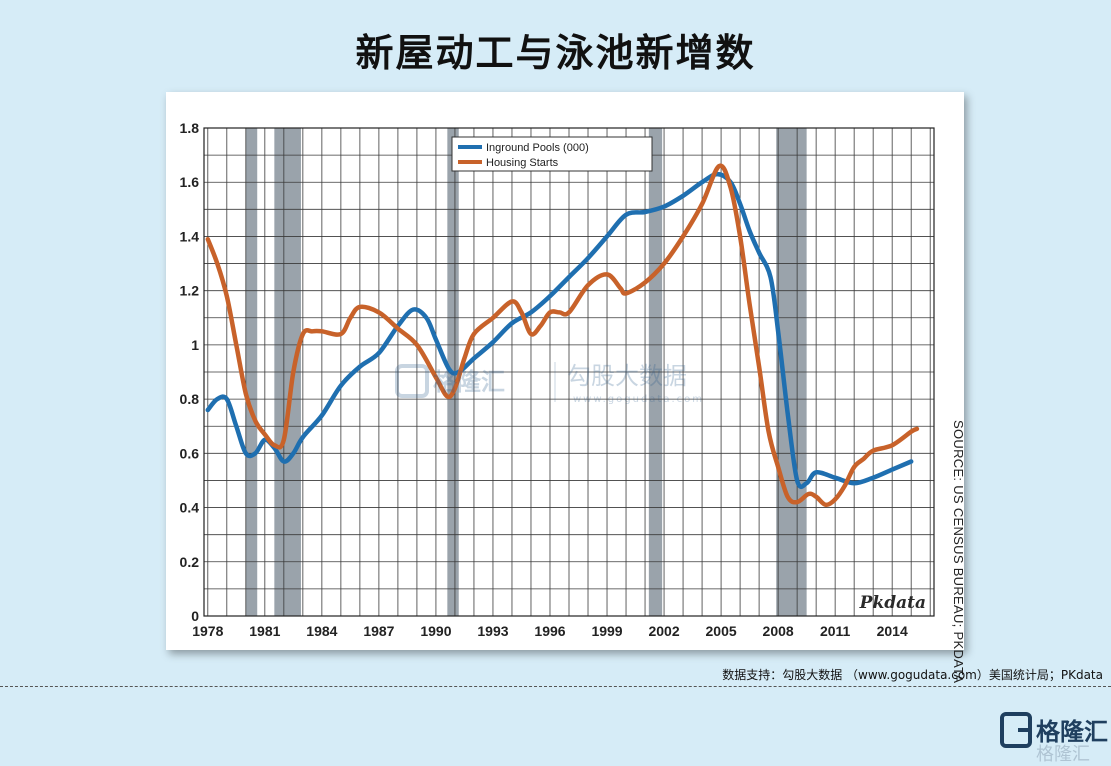 This screenshot has width=1111, height=766. Describe the element at coordinates (778, 631) in the screenshot. I see `x-tick-label: 2008` at that location.